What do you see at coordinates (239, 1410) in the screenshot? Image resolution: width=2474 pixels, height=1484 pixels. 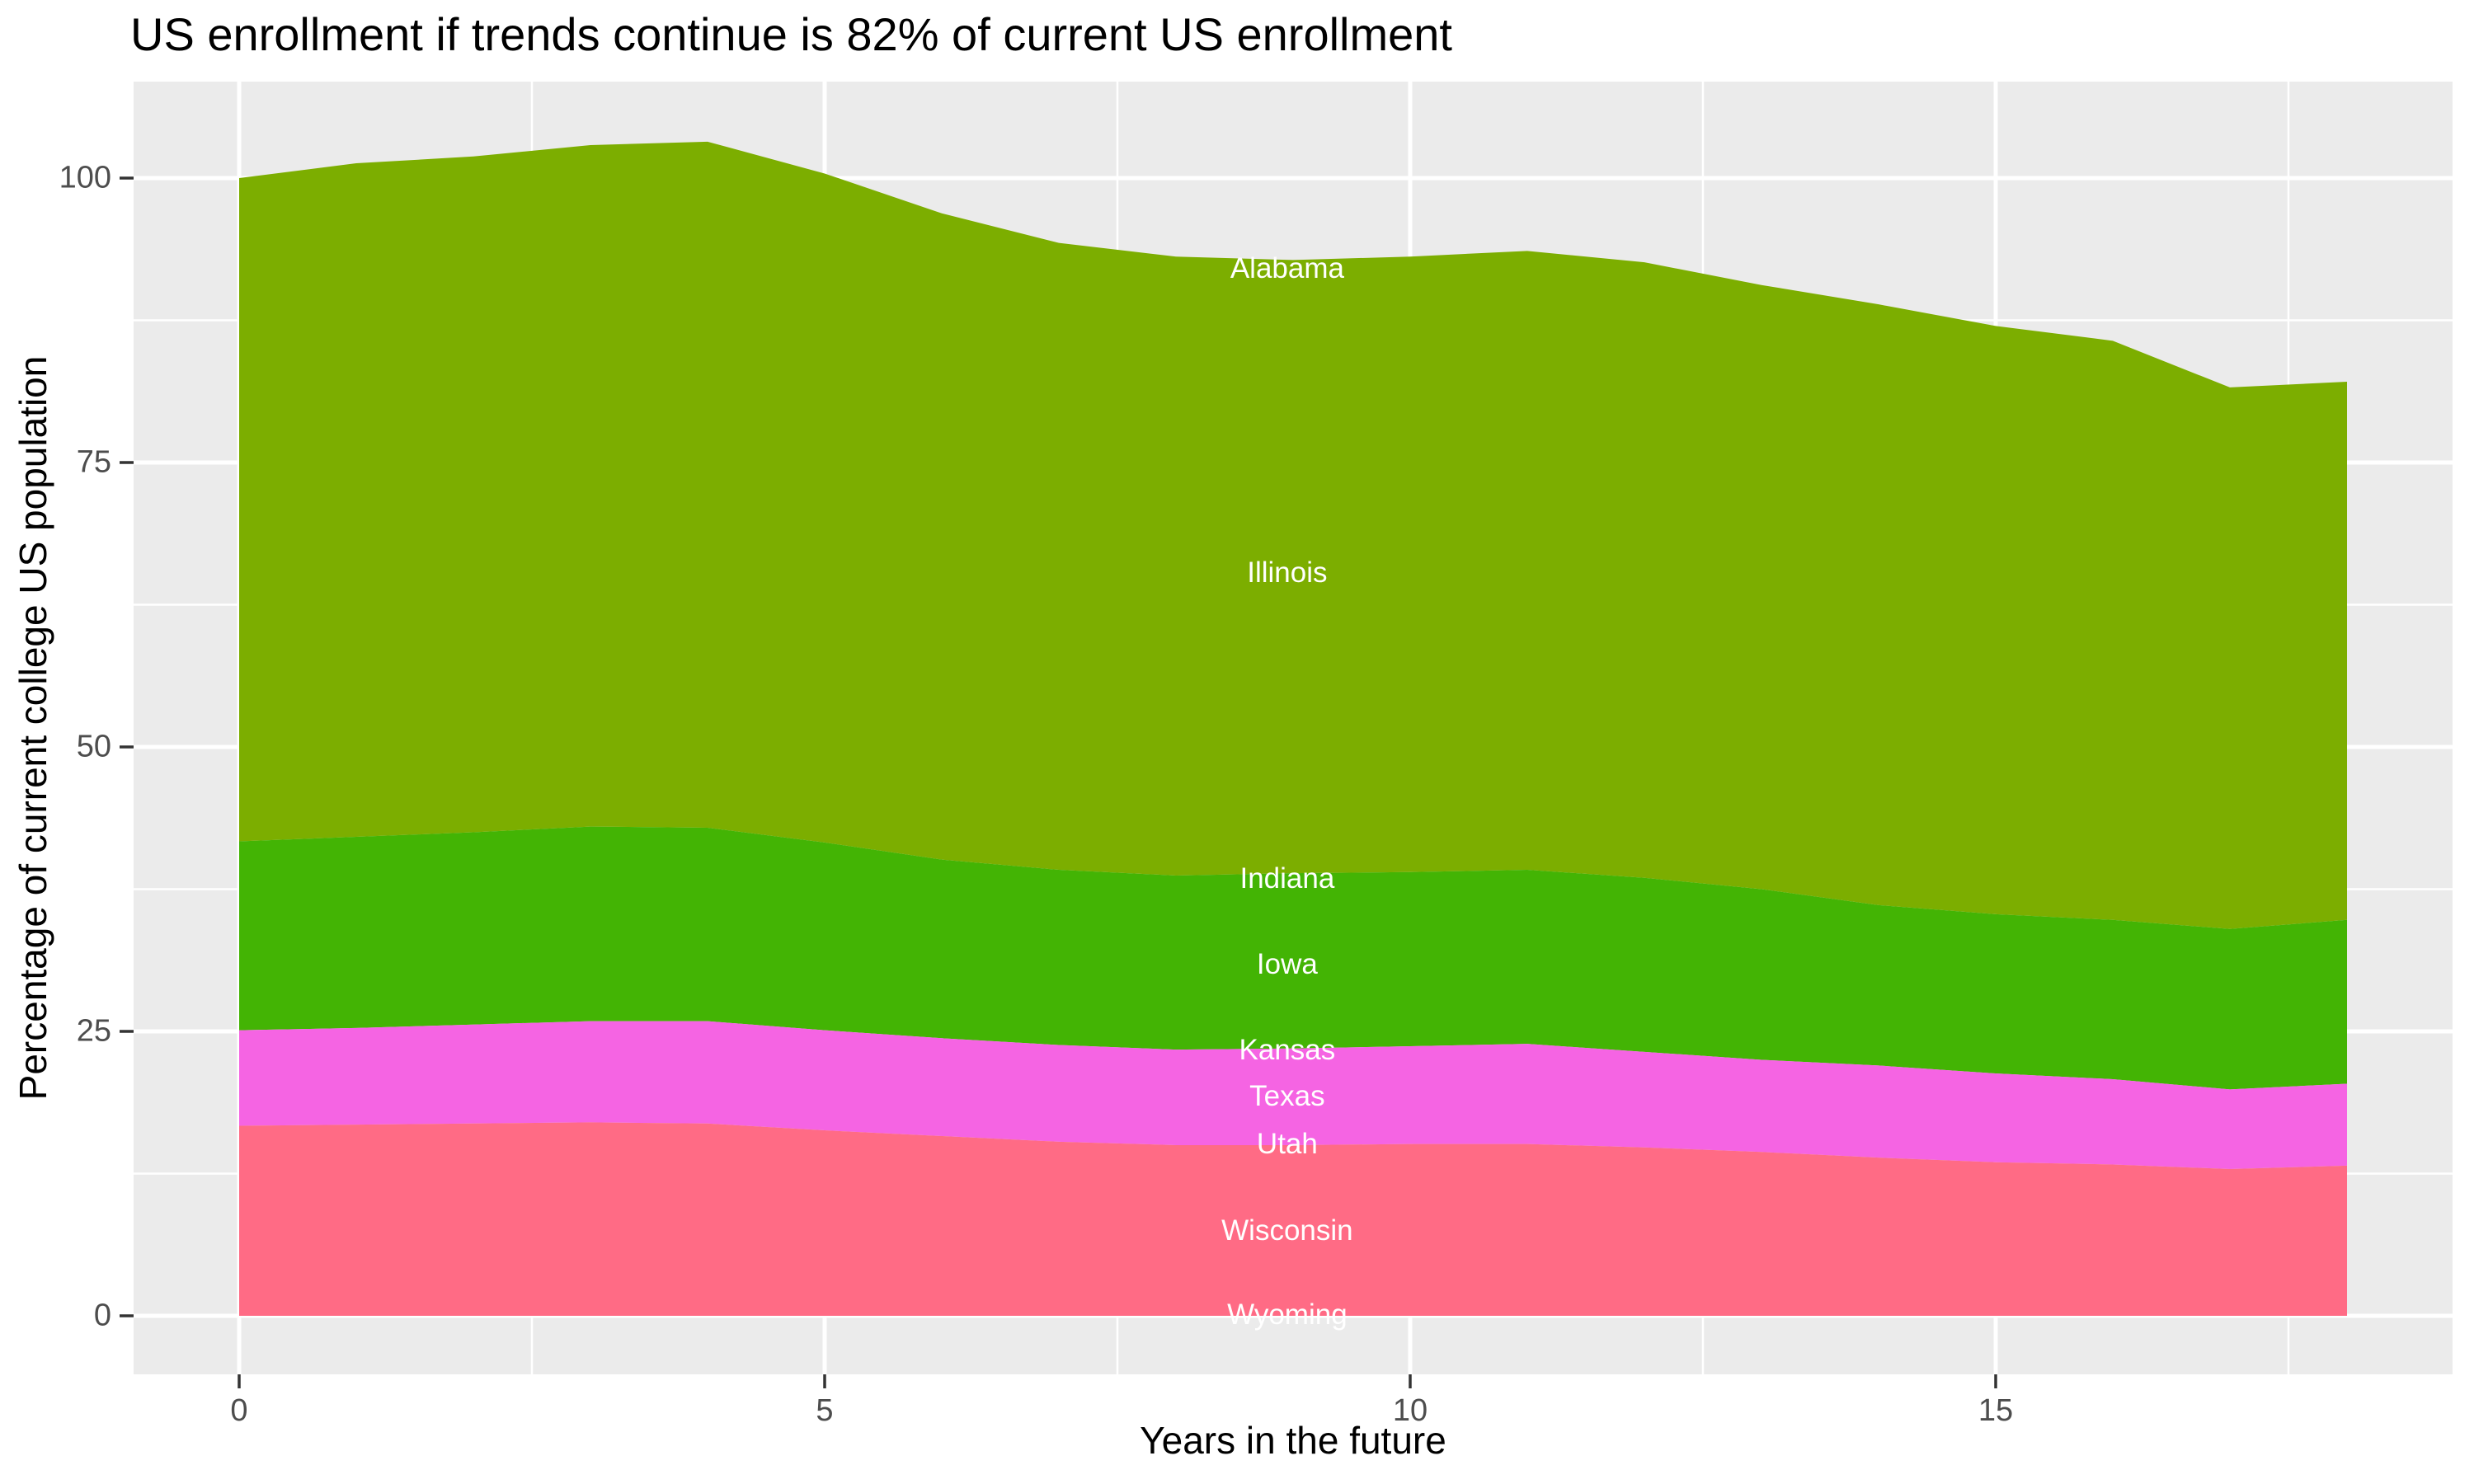 I see `x-tick-label-0: 0` at bounding box center [239, 1410].